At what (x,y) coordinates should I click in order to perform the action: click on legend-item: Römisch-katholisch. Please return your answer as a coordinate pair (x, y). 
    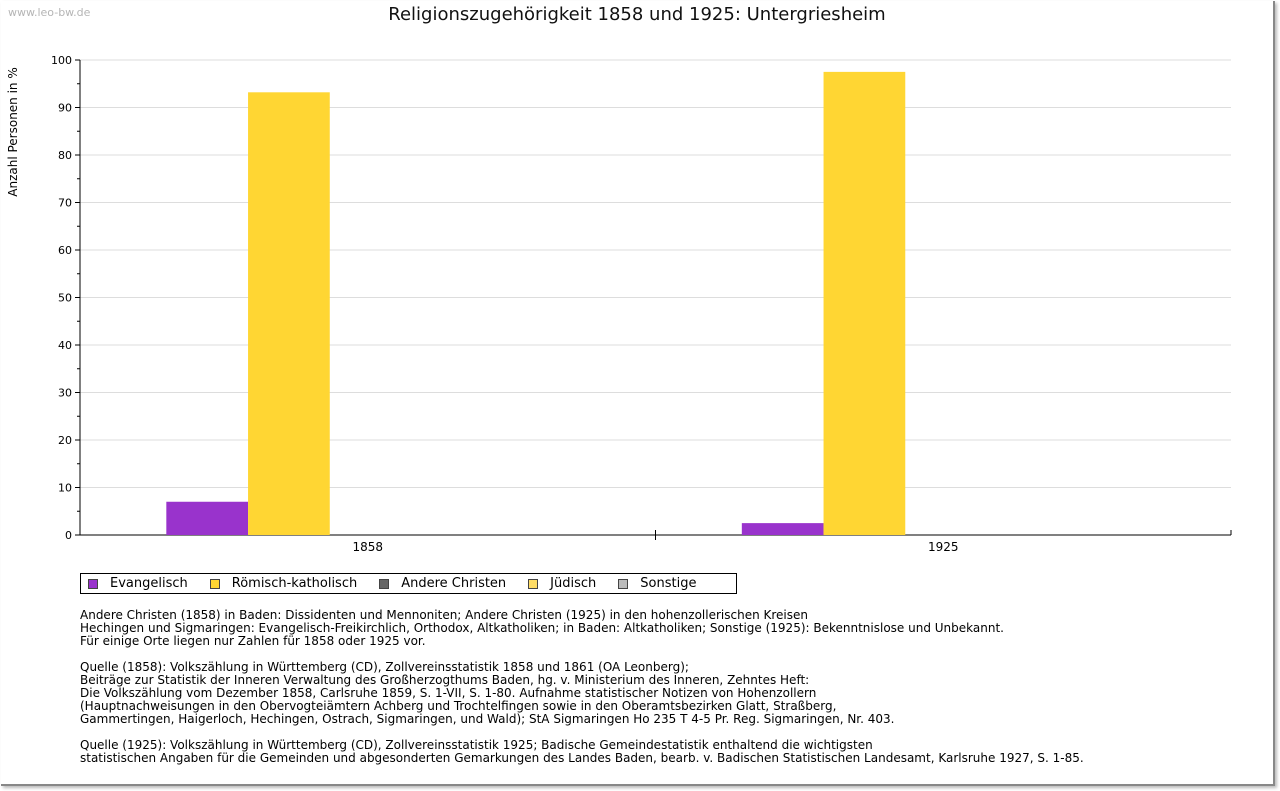
    Looking at the image, I should click on (283, 583).